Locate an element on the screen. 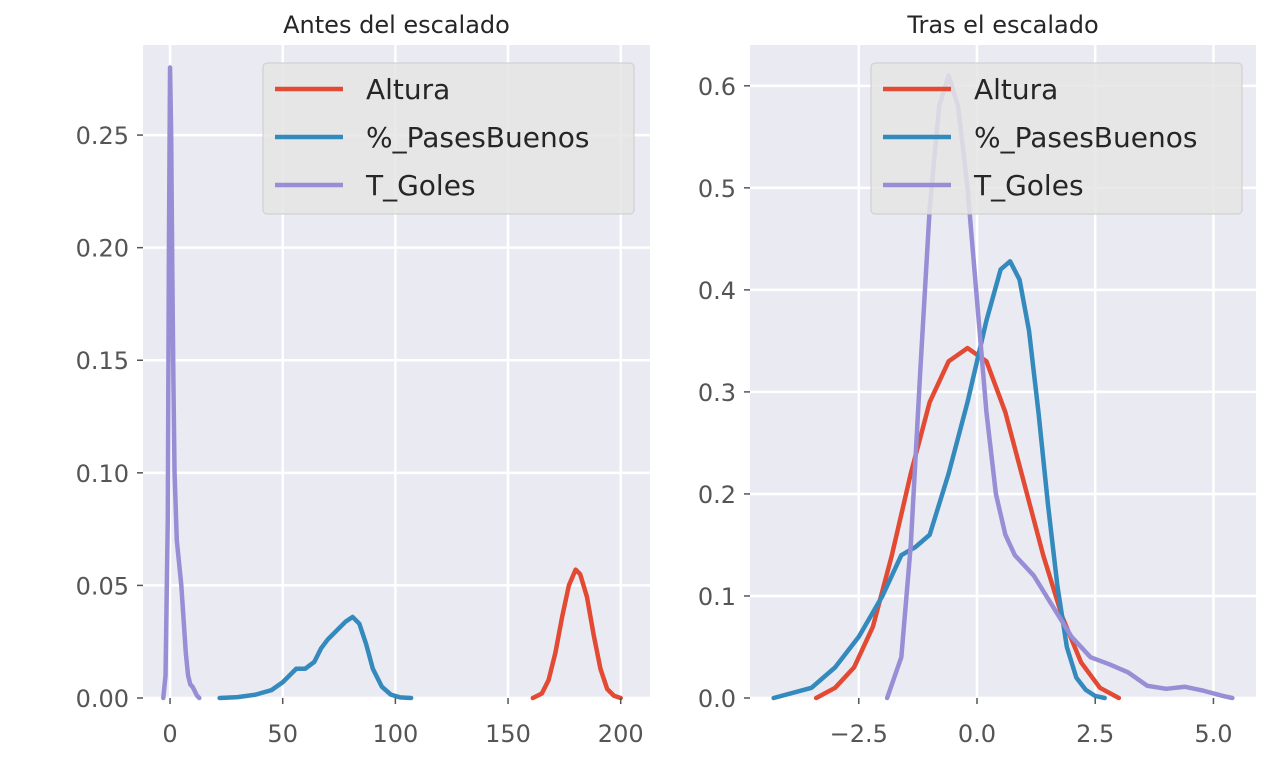 The height and width of the screenshot is (776, 1286). y-tick-label: 0.05 is located at coordinates (102, 586).